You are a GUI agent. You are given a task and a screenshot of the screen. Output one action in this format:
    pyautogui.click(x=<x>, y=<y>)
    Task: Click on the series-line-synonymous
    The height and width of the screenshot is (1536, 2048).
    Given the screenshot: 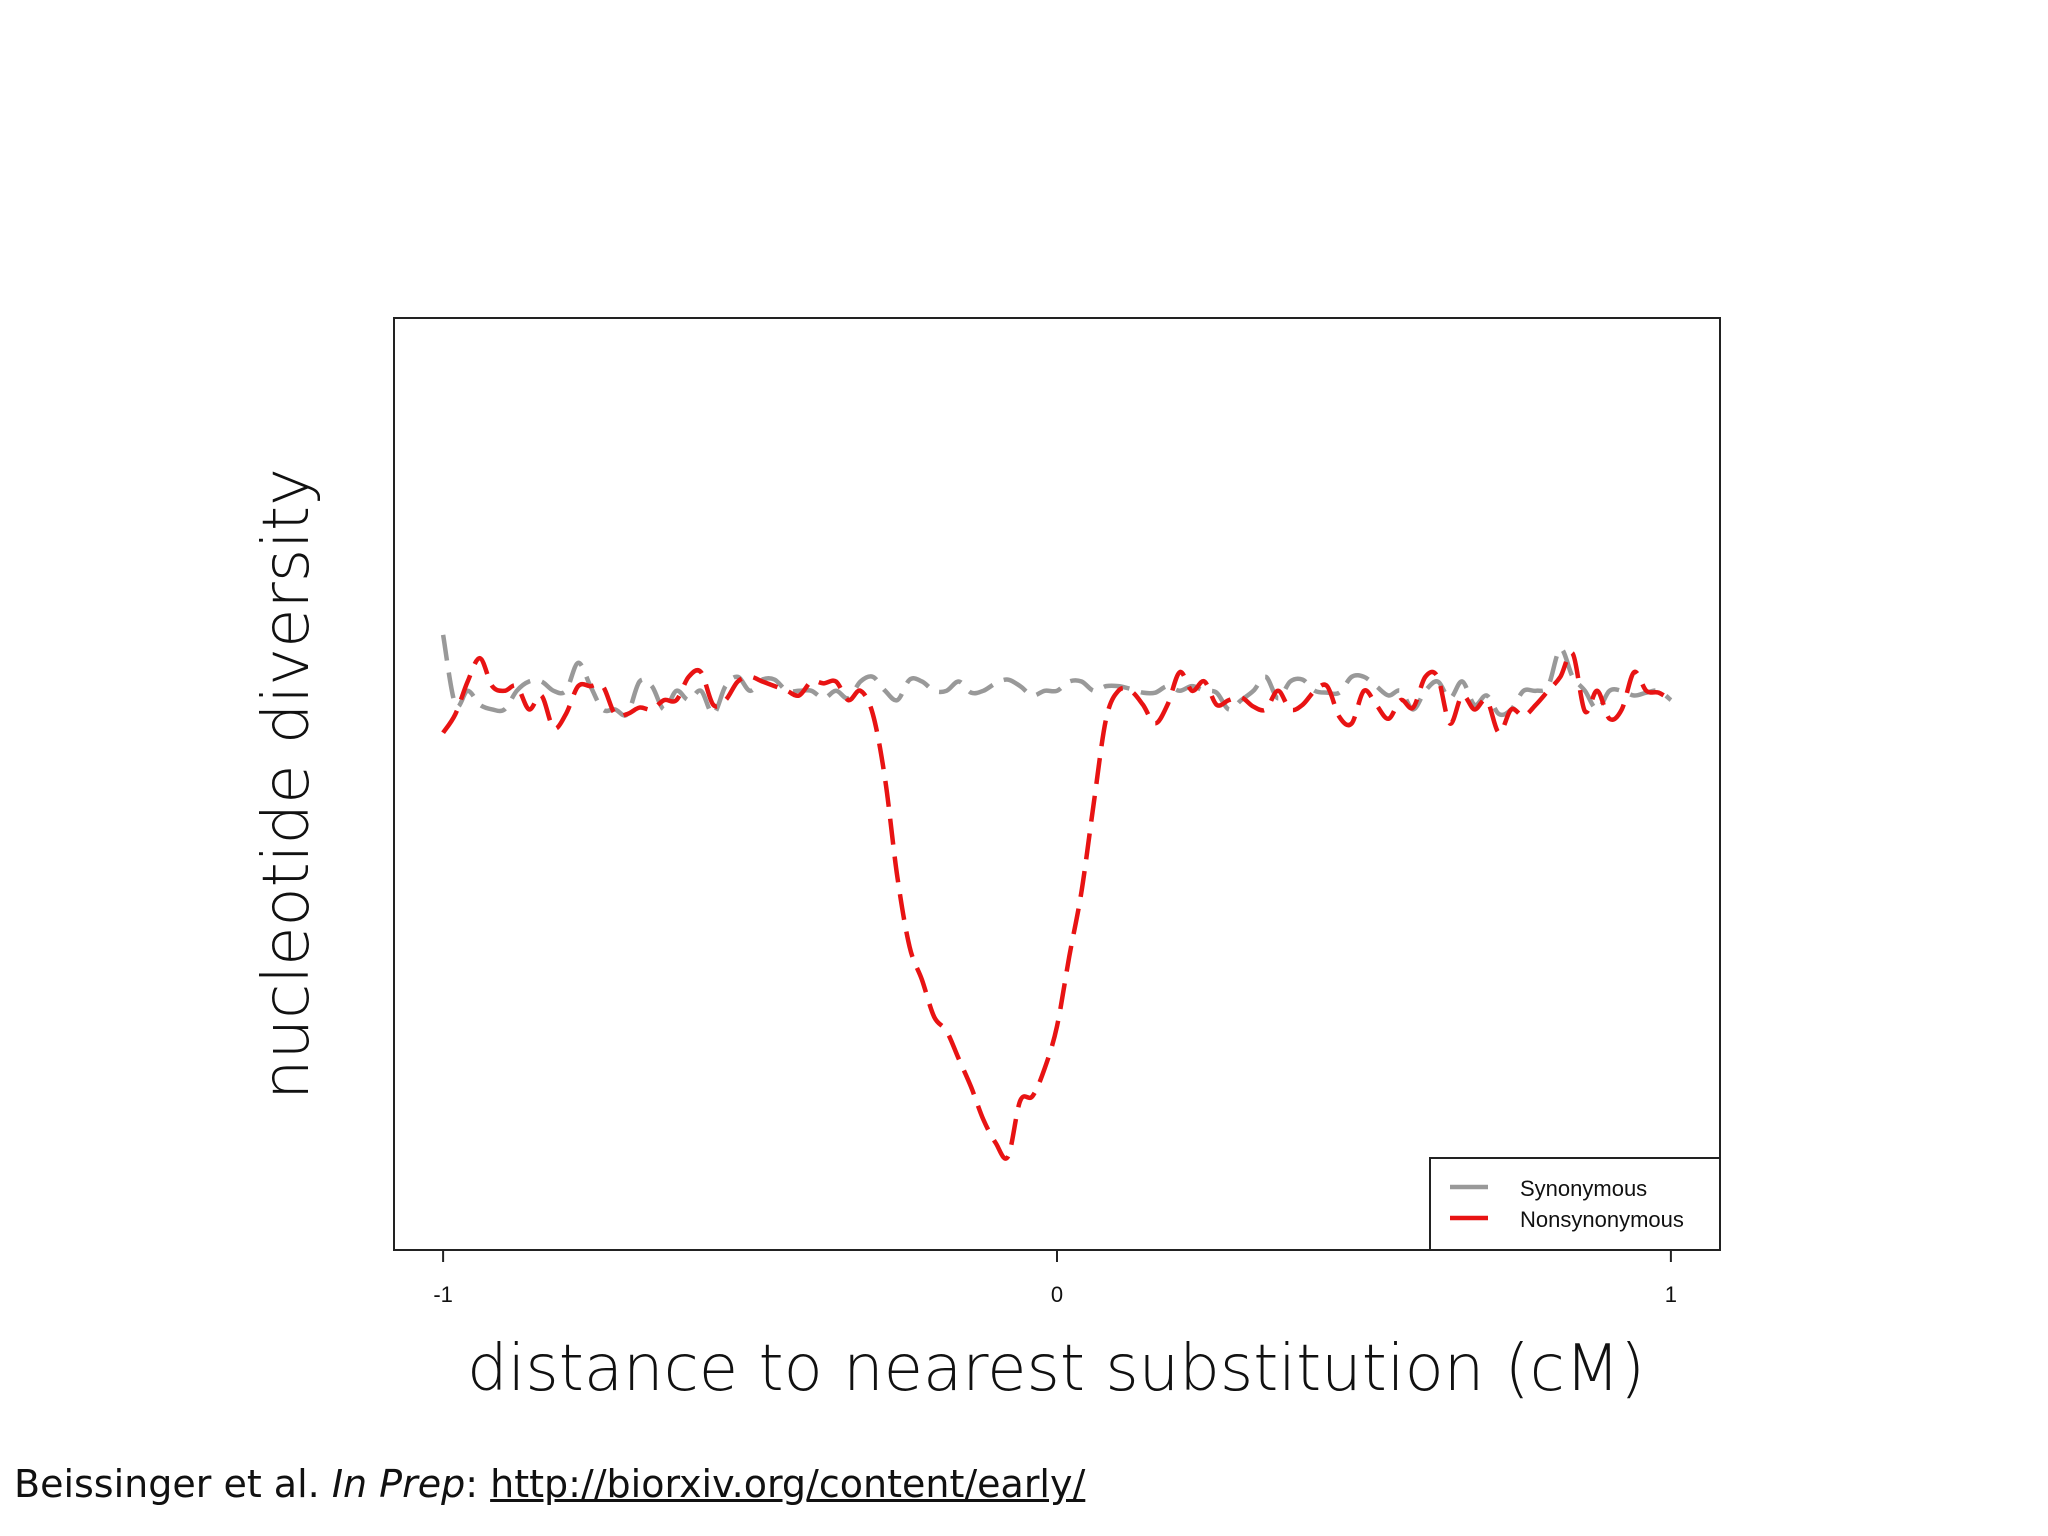 What is the action you would take?
    pyautogui.click(x=1056, y=676)
    